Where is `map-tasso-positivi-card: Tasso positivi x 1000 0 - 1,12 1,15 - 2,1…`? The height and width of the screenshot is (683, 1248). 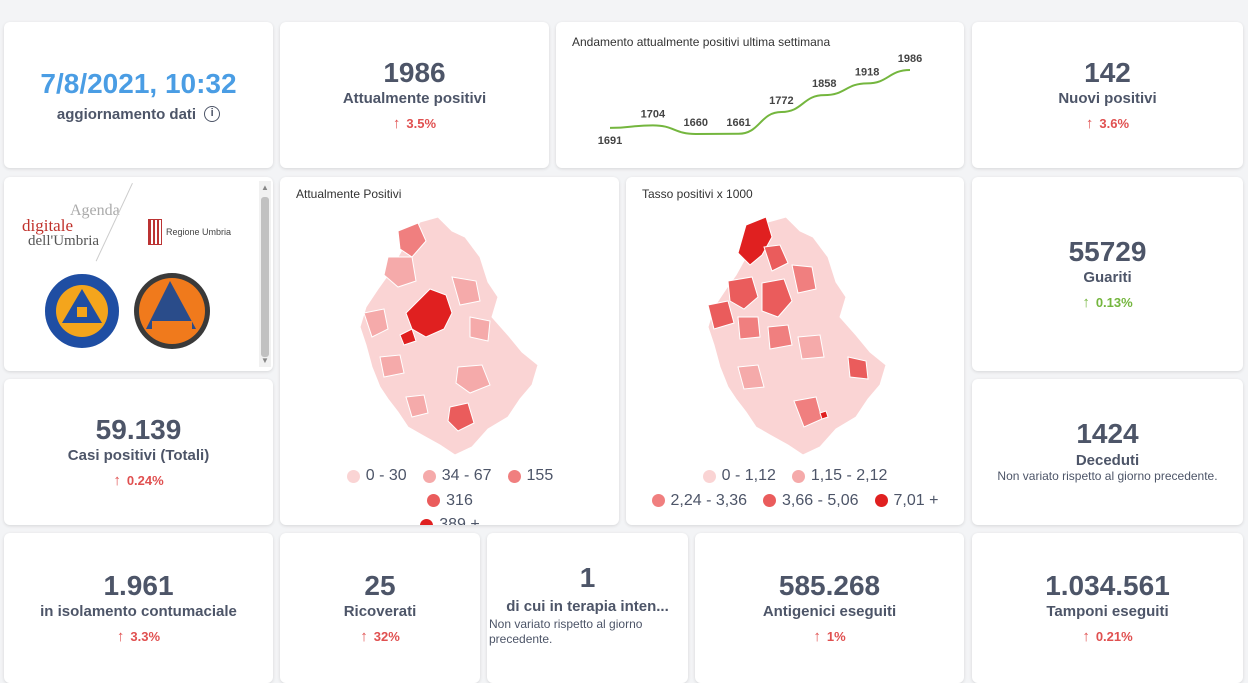 map-tasso-positivi-card: Tasso positivi x 1000 0 - 1,12 1,15 - 2,1… is located at coordinates (795, 351).